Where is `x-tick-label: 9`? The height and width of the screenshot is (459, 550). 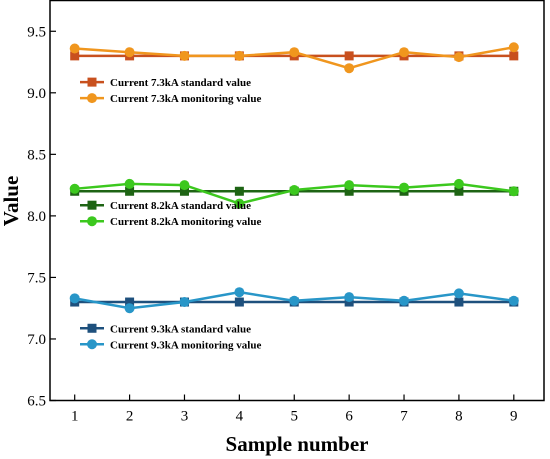 x-tick-label: 9 is located at coordinates (514, 417).